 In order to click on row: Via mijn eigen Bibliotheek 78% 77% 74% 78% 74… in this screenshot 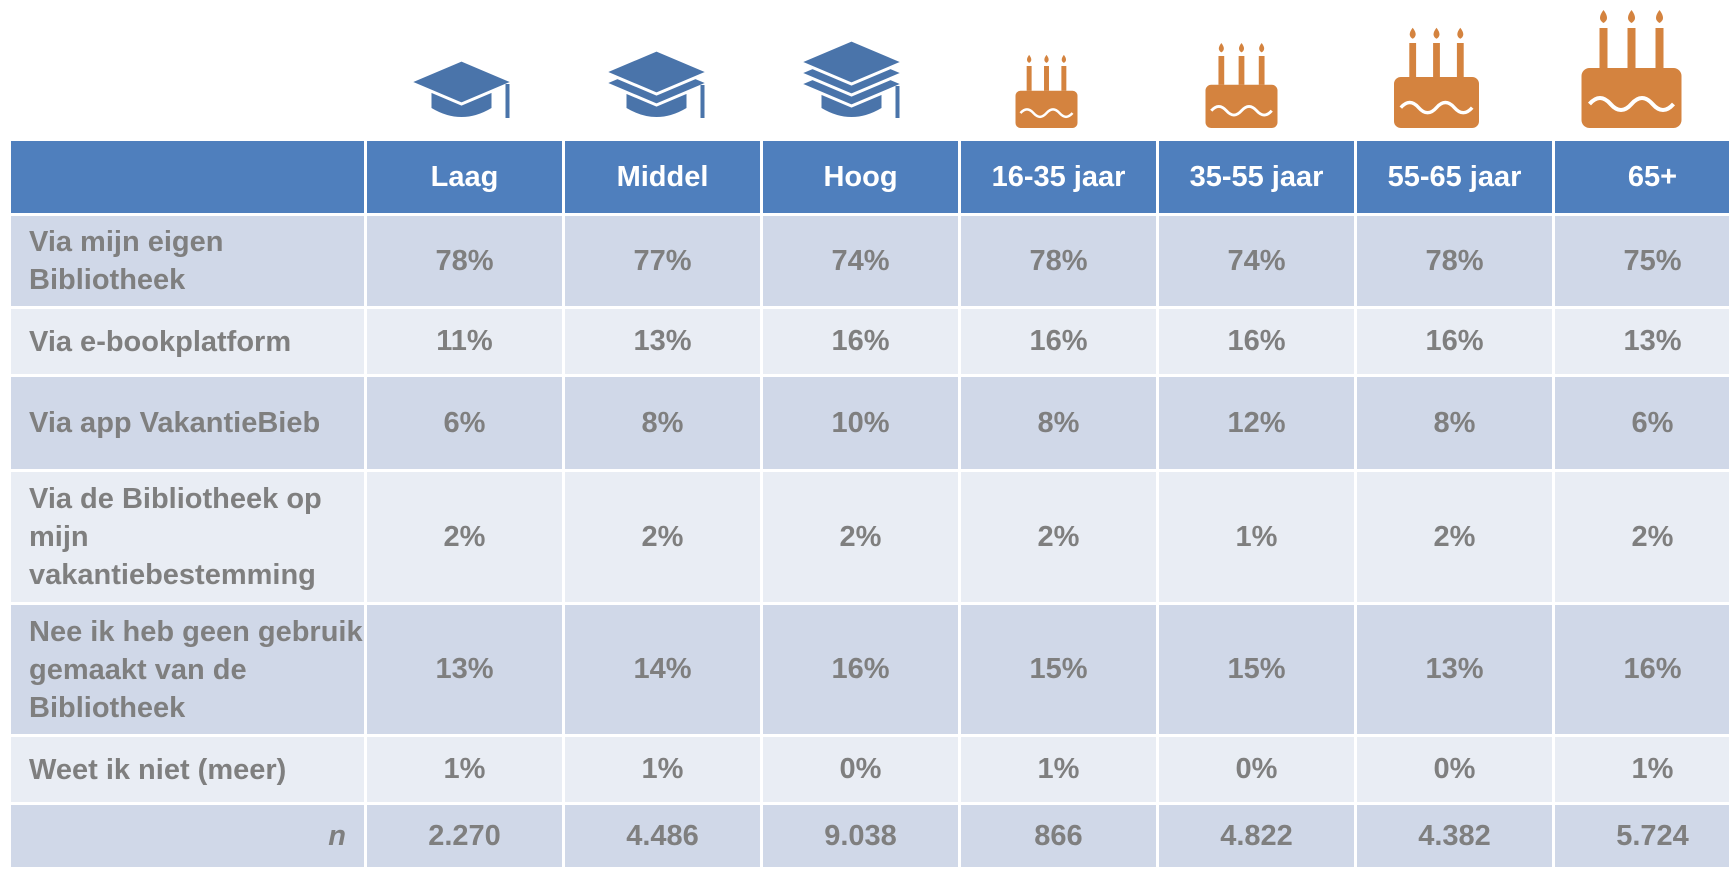, I will do `click(870, 261)`.